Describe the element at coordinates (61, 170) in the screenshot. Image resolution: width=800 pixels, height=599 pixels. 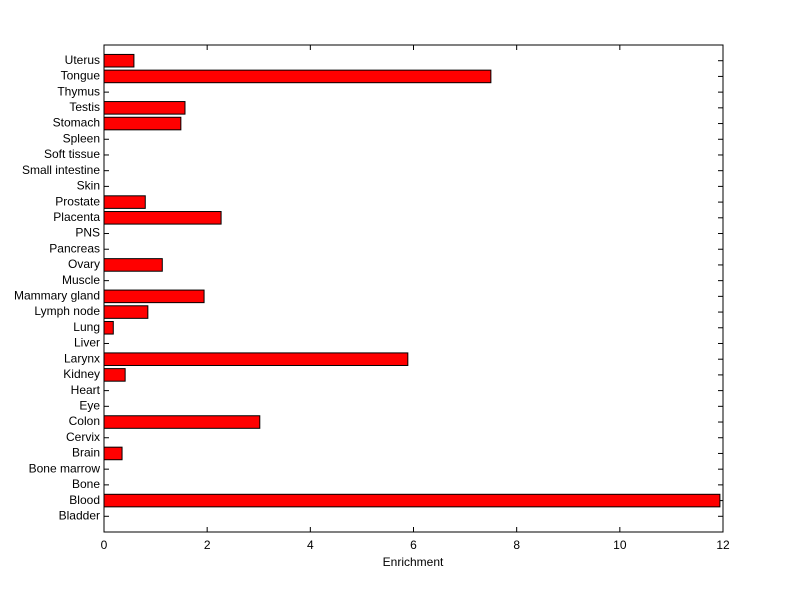
I see `y-tick-label: Small intestine` at that location.